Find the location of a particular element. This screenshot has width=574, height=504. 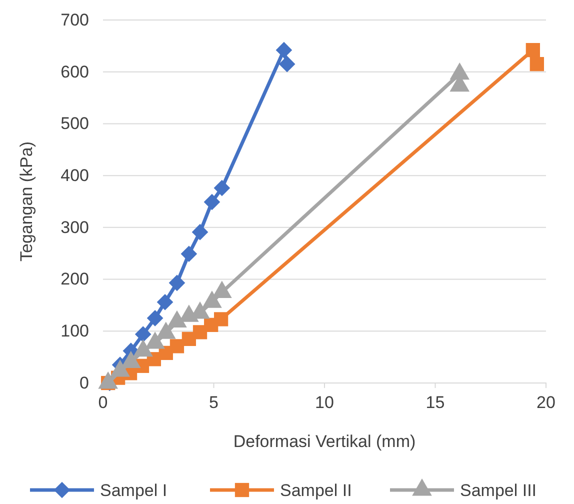

y-tick-label: 300 is located at coordinates (74, 227).